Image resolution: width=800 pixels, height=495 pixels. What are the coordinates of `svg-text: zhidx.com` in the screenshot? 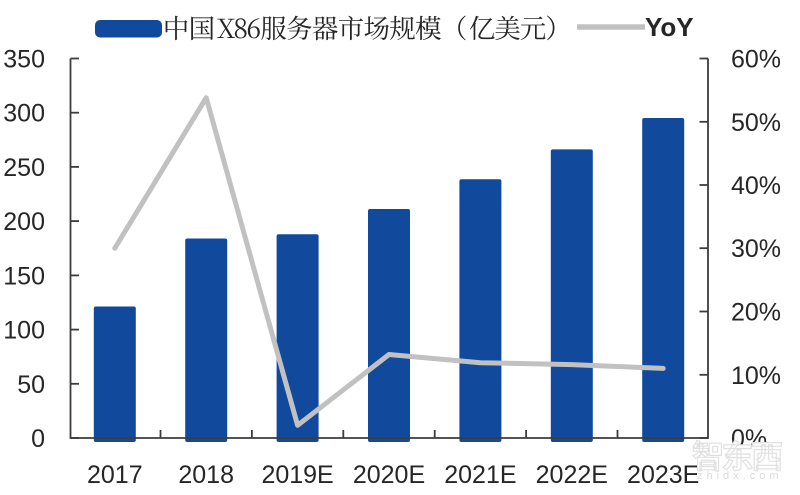 It's located at (740, 476).